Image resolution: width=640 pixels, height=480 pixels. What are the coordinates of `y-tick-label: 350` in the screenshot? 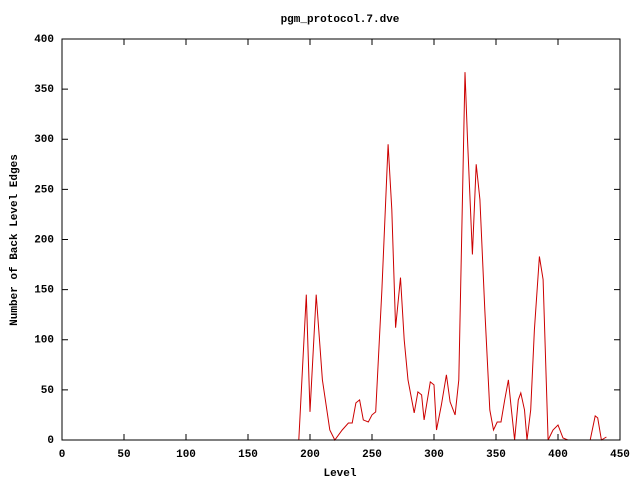 It's located at (44, 90).